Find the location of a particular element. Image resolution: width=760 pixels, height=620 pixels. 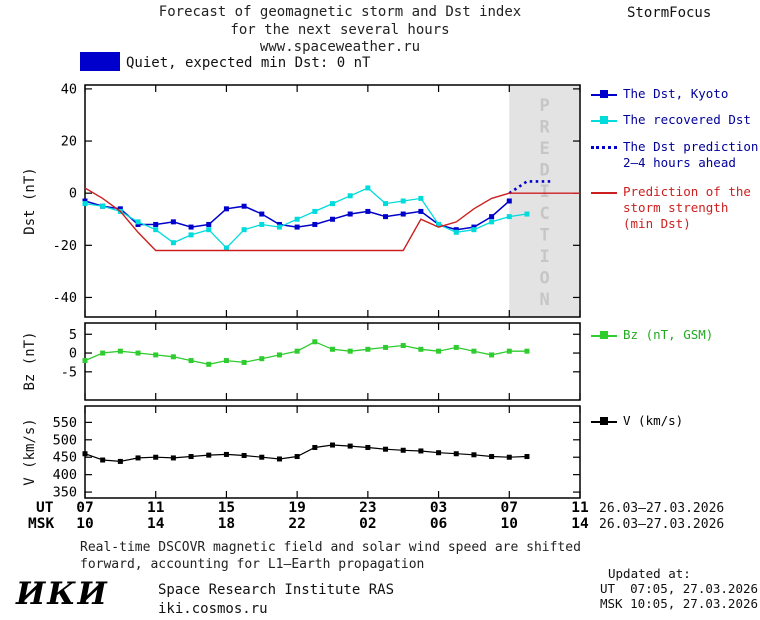

series-v-km-s is located at coordinates (306, 453).